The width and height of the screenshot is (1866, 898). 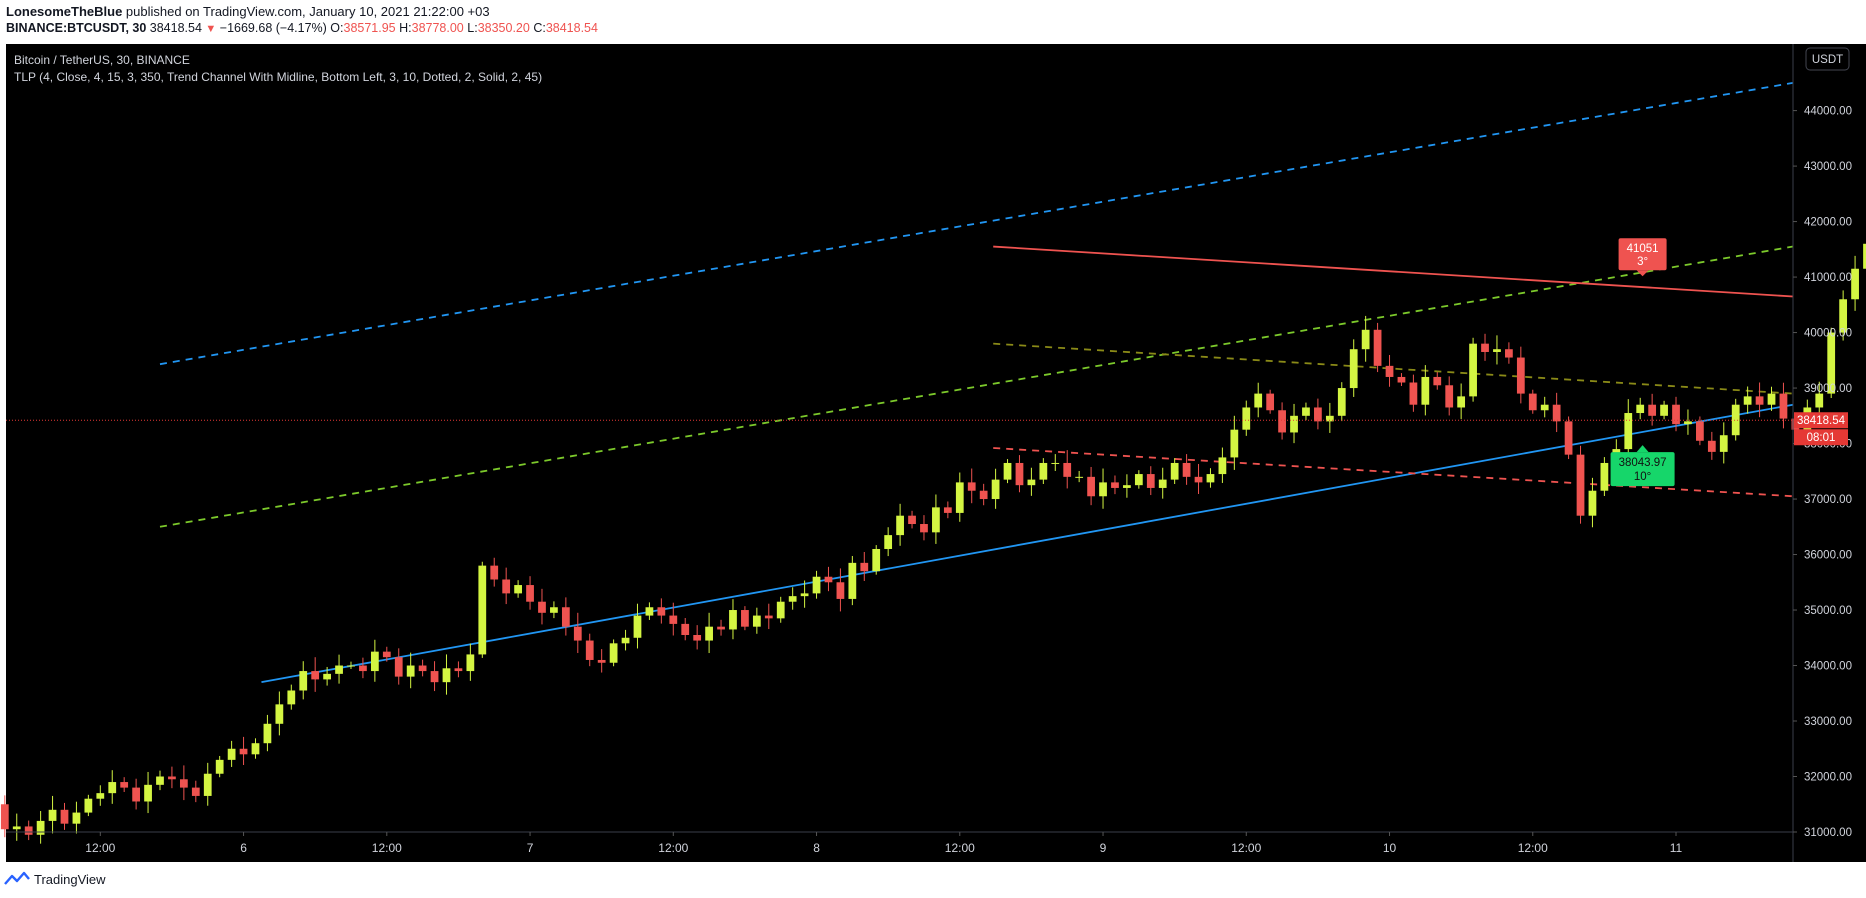 What do you see at coordinates (70, 879) in the screenshot?
I see `footer-brand: TradingView` at bounding box center [70, 879].